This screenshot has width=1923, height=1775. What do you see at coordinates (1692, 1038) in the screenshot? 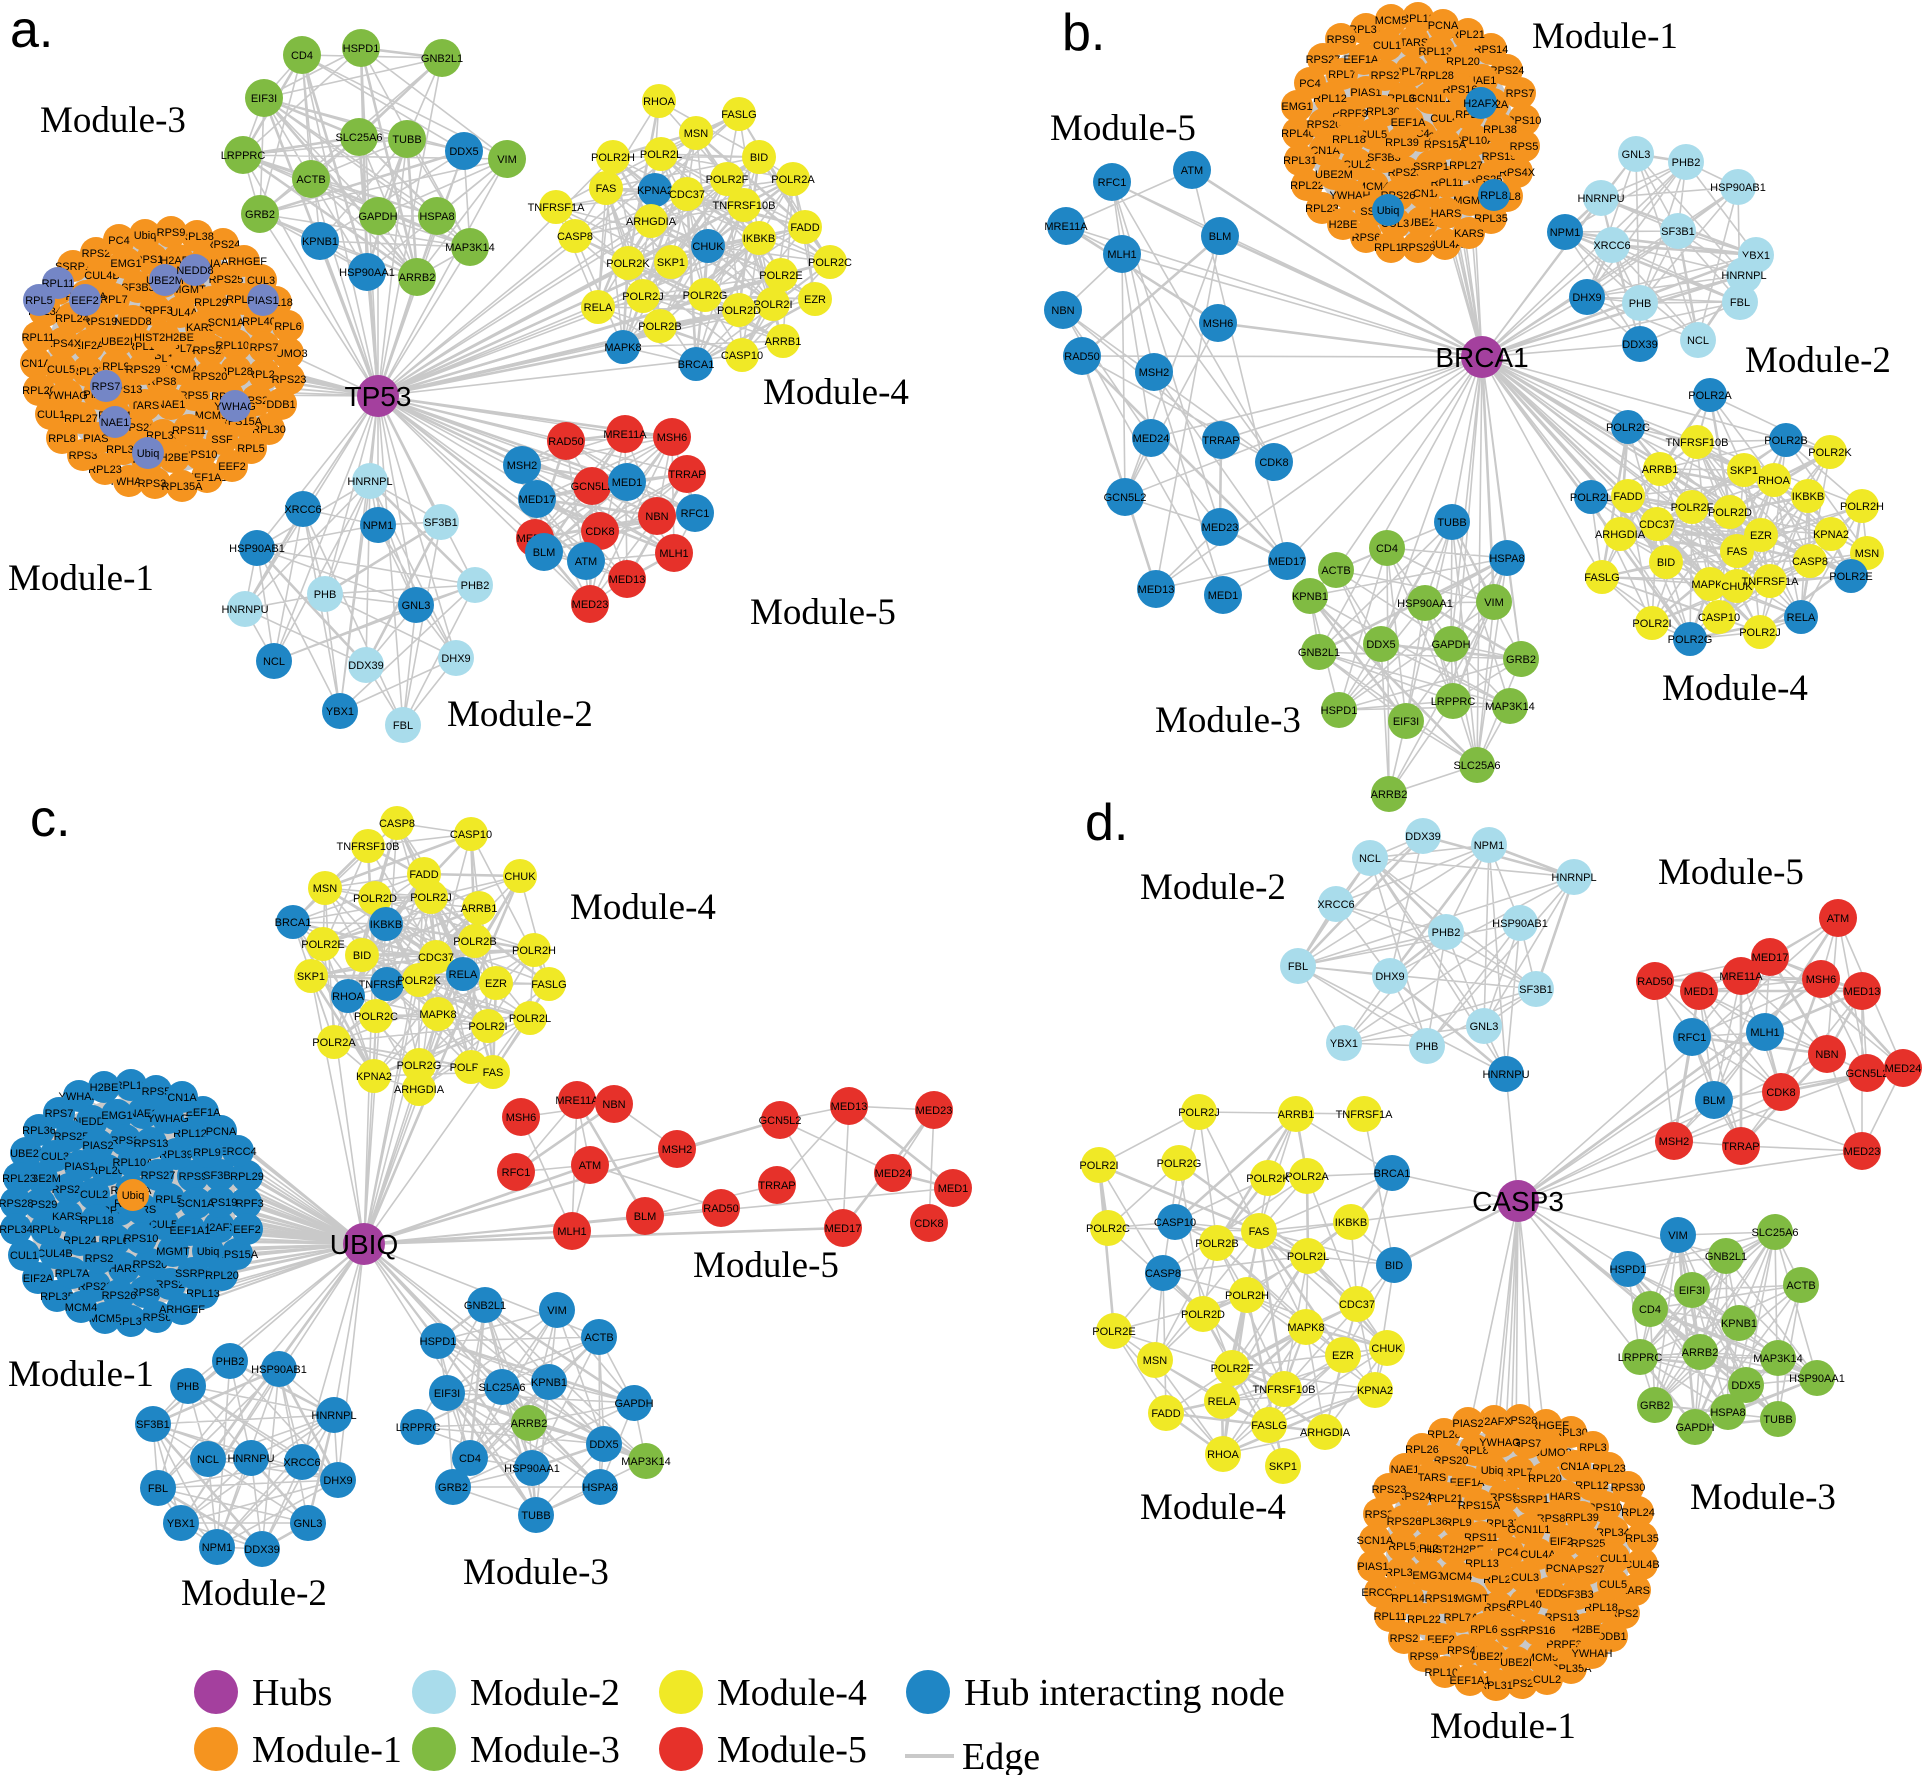
I see `svg-text: RFC1` at bounding box center [1692, 1038].